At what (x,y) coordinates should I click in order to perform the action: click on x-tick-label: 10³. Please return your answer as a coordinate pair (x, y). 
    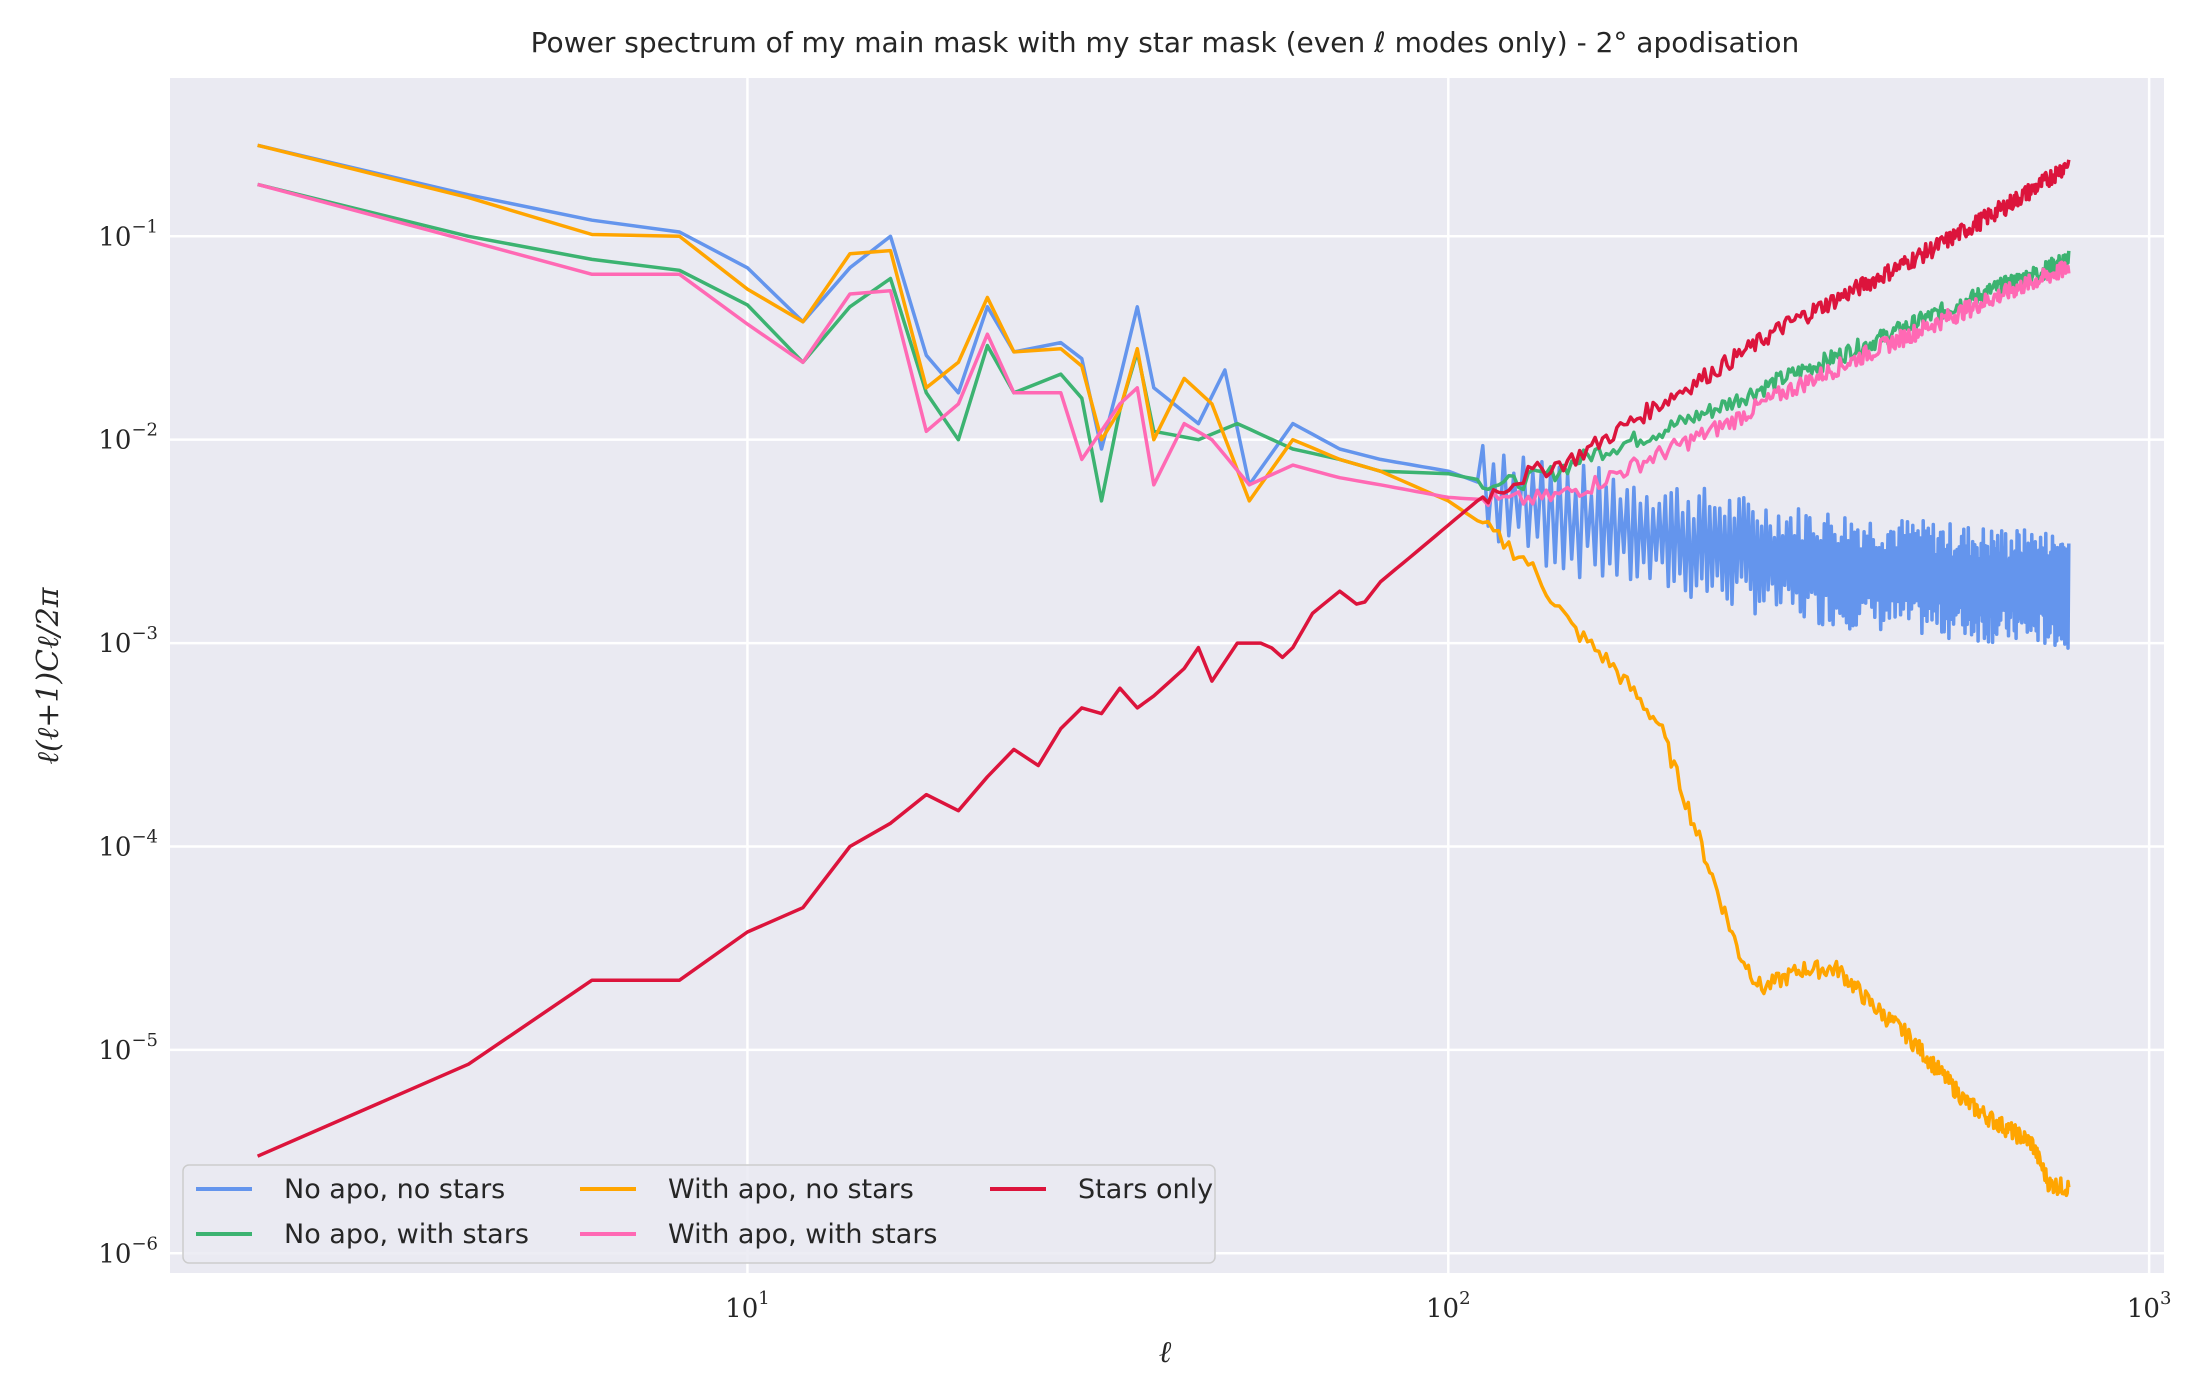
    Looking at the image, I should click on (2149, 1306).